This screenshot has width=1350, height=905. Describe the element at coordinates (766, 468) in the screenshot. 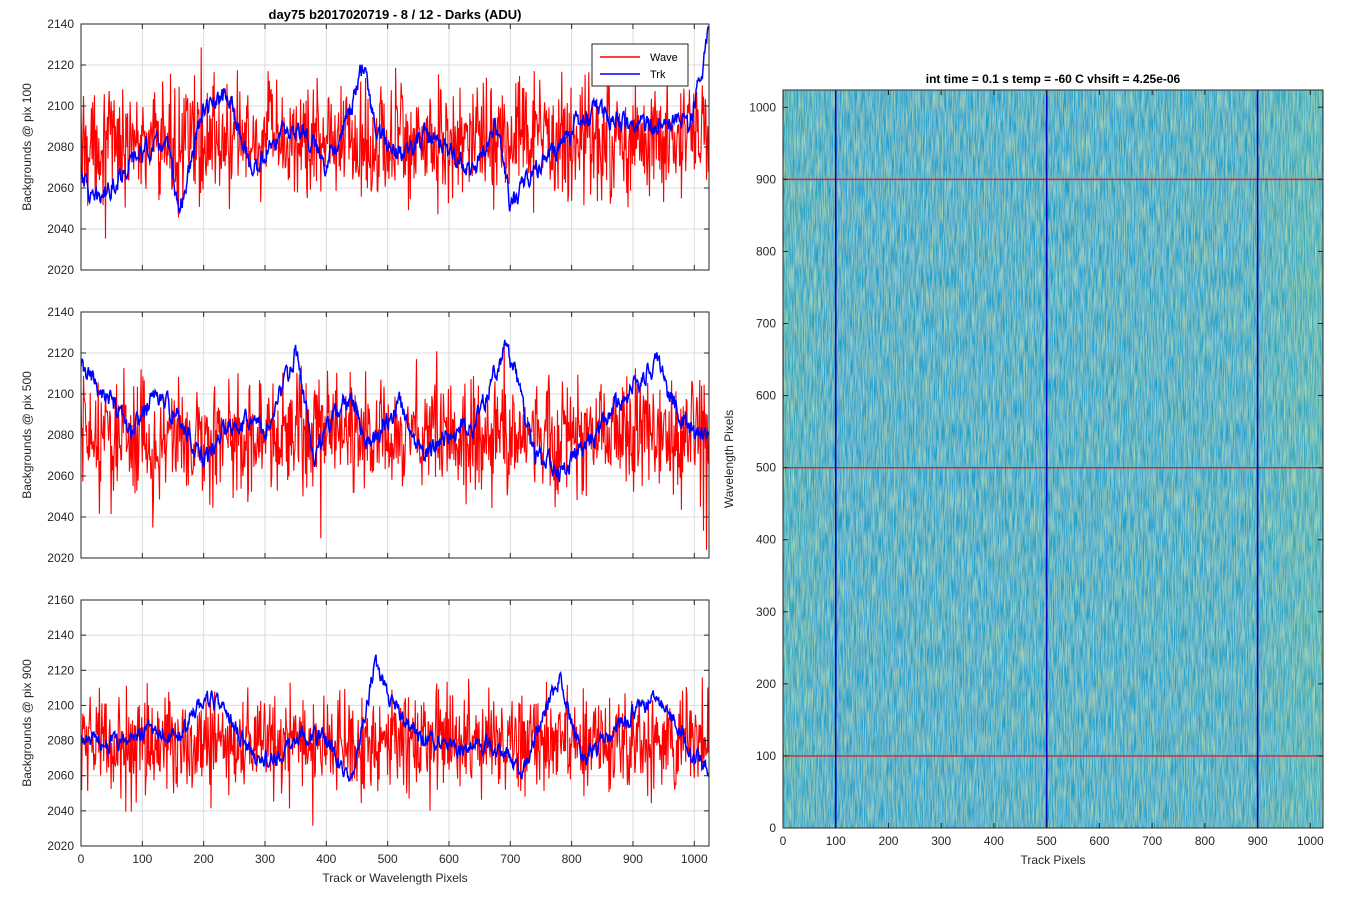

I see `y-tick-label: 500` at that location.